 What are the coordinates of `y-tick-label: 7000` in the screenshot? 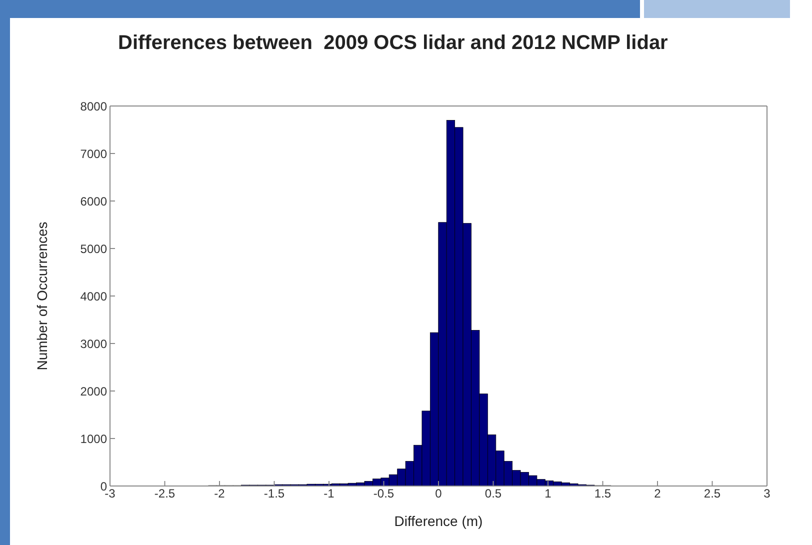 It's located at (94, 153).